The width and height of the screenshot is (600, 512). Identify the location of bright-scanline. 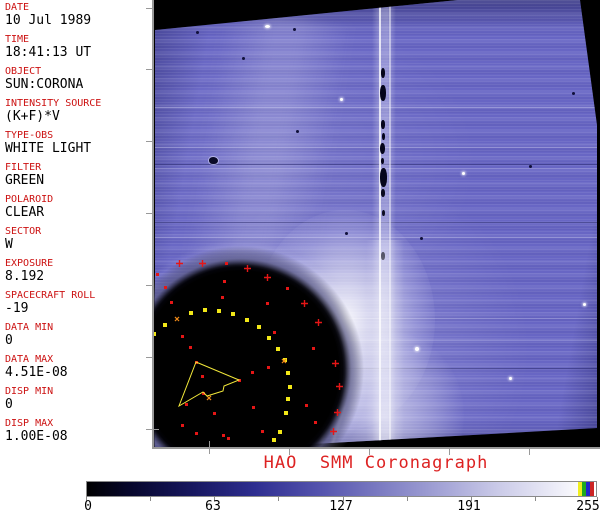
(376, 168).